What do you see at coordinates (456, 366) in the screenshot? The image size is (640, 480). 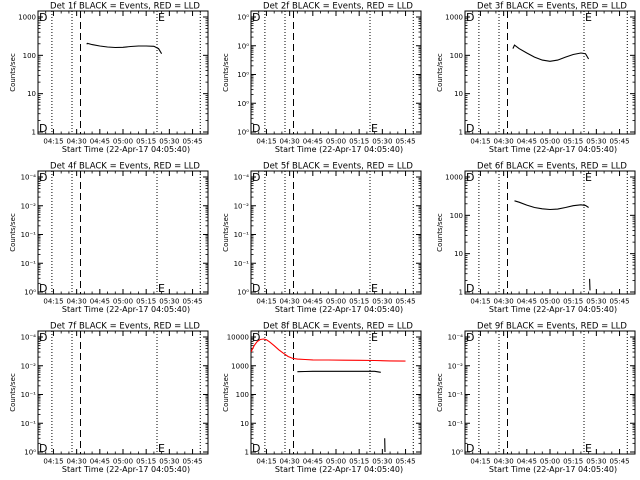 I see `y-tick-label: 10⁻²` at bounding box center [456, 366].